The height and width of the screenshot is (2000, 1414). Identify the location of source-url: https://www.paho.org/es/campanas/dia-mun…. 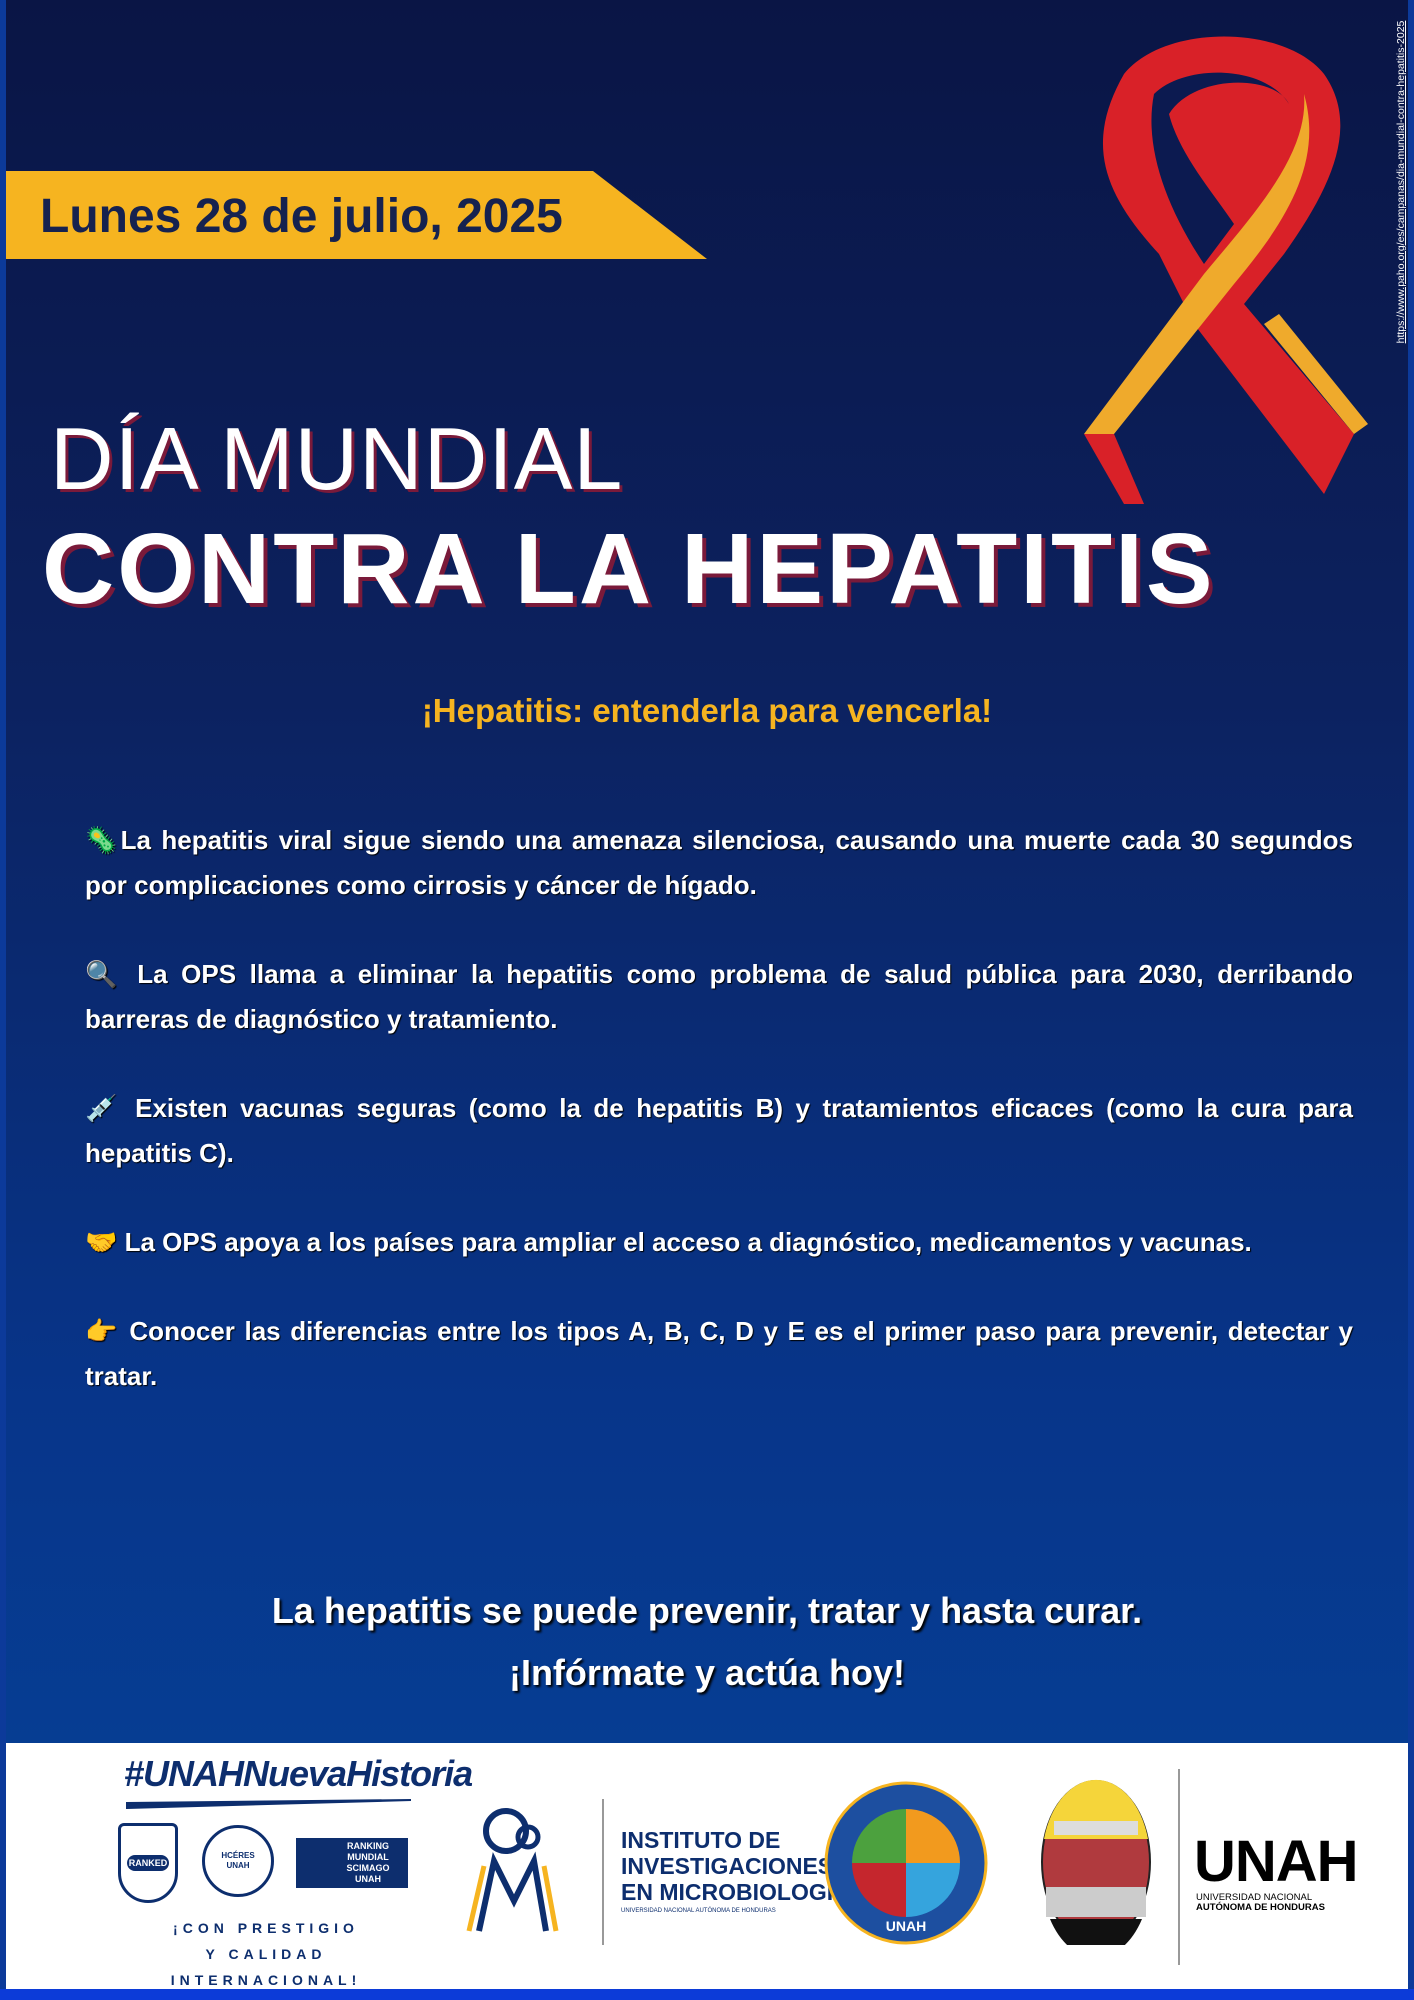
(1401, 182).